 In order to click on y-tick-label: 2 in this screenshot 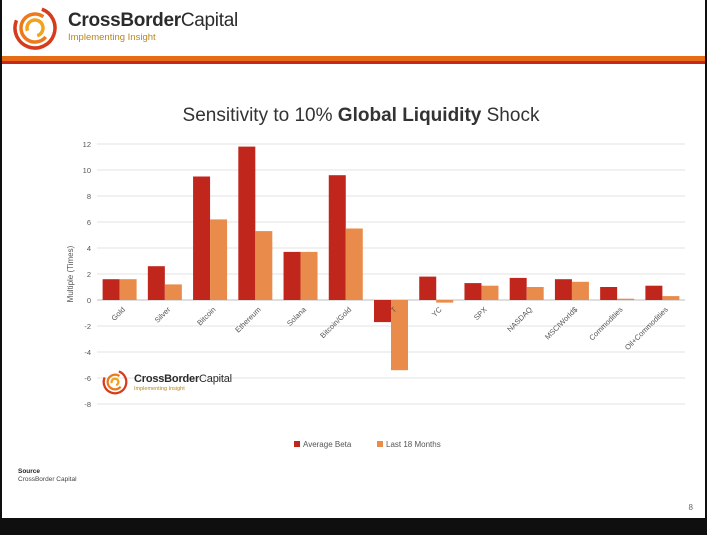, I will do `click(89, 274)`.